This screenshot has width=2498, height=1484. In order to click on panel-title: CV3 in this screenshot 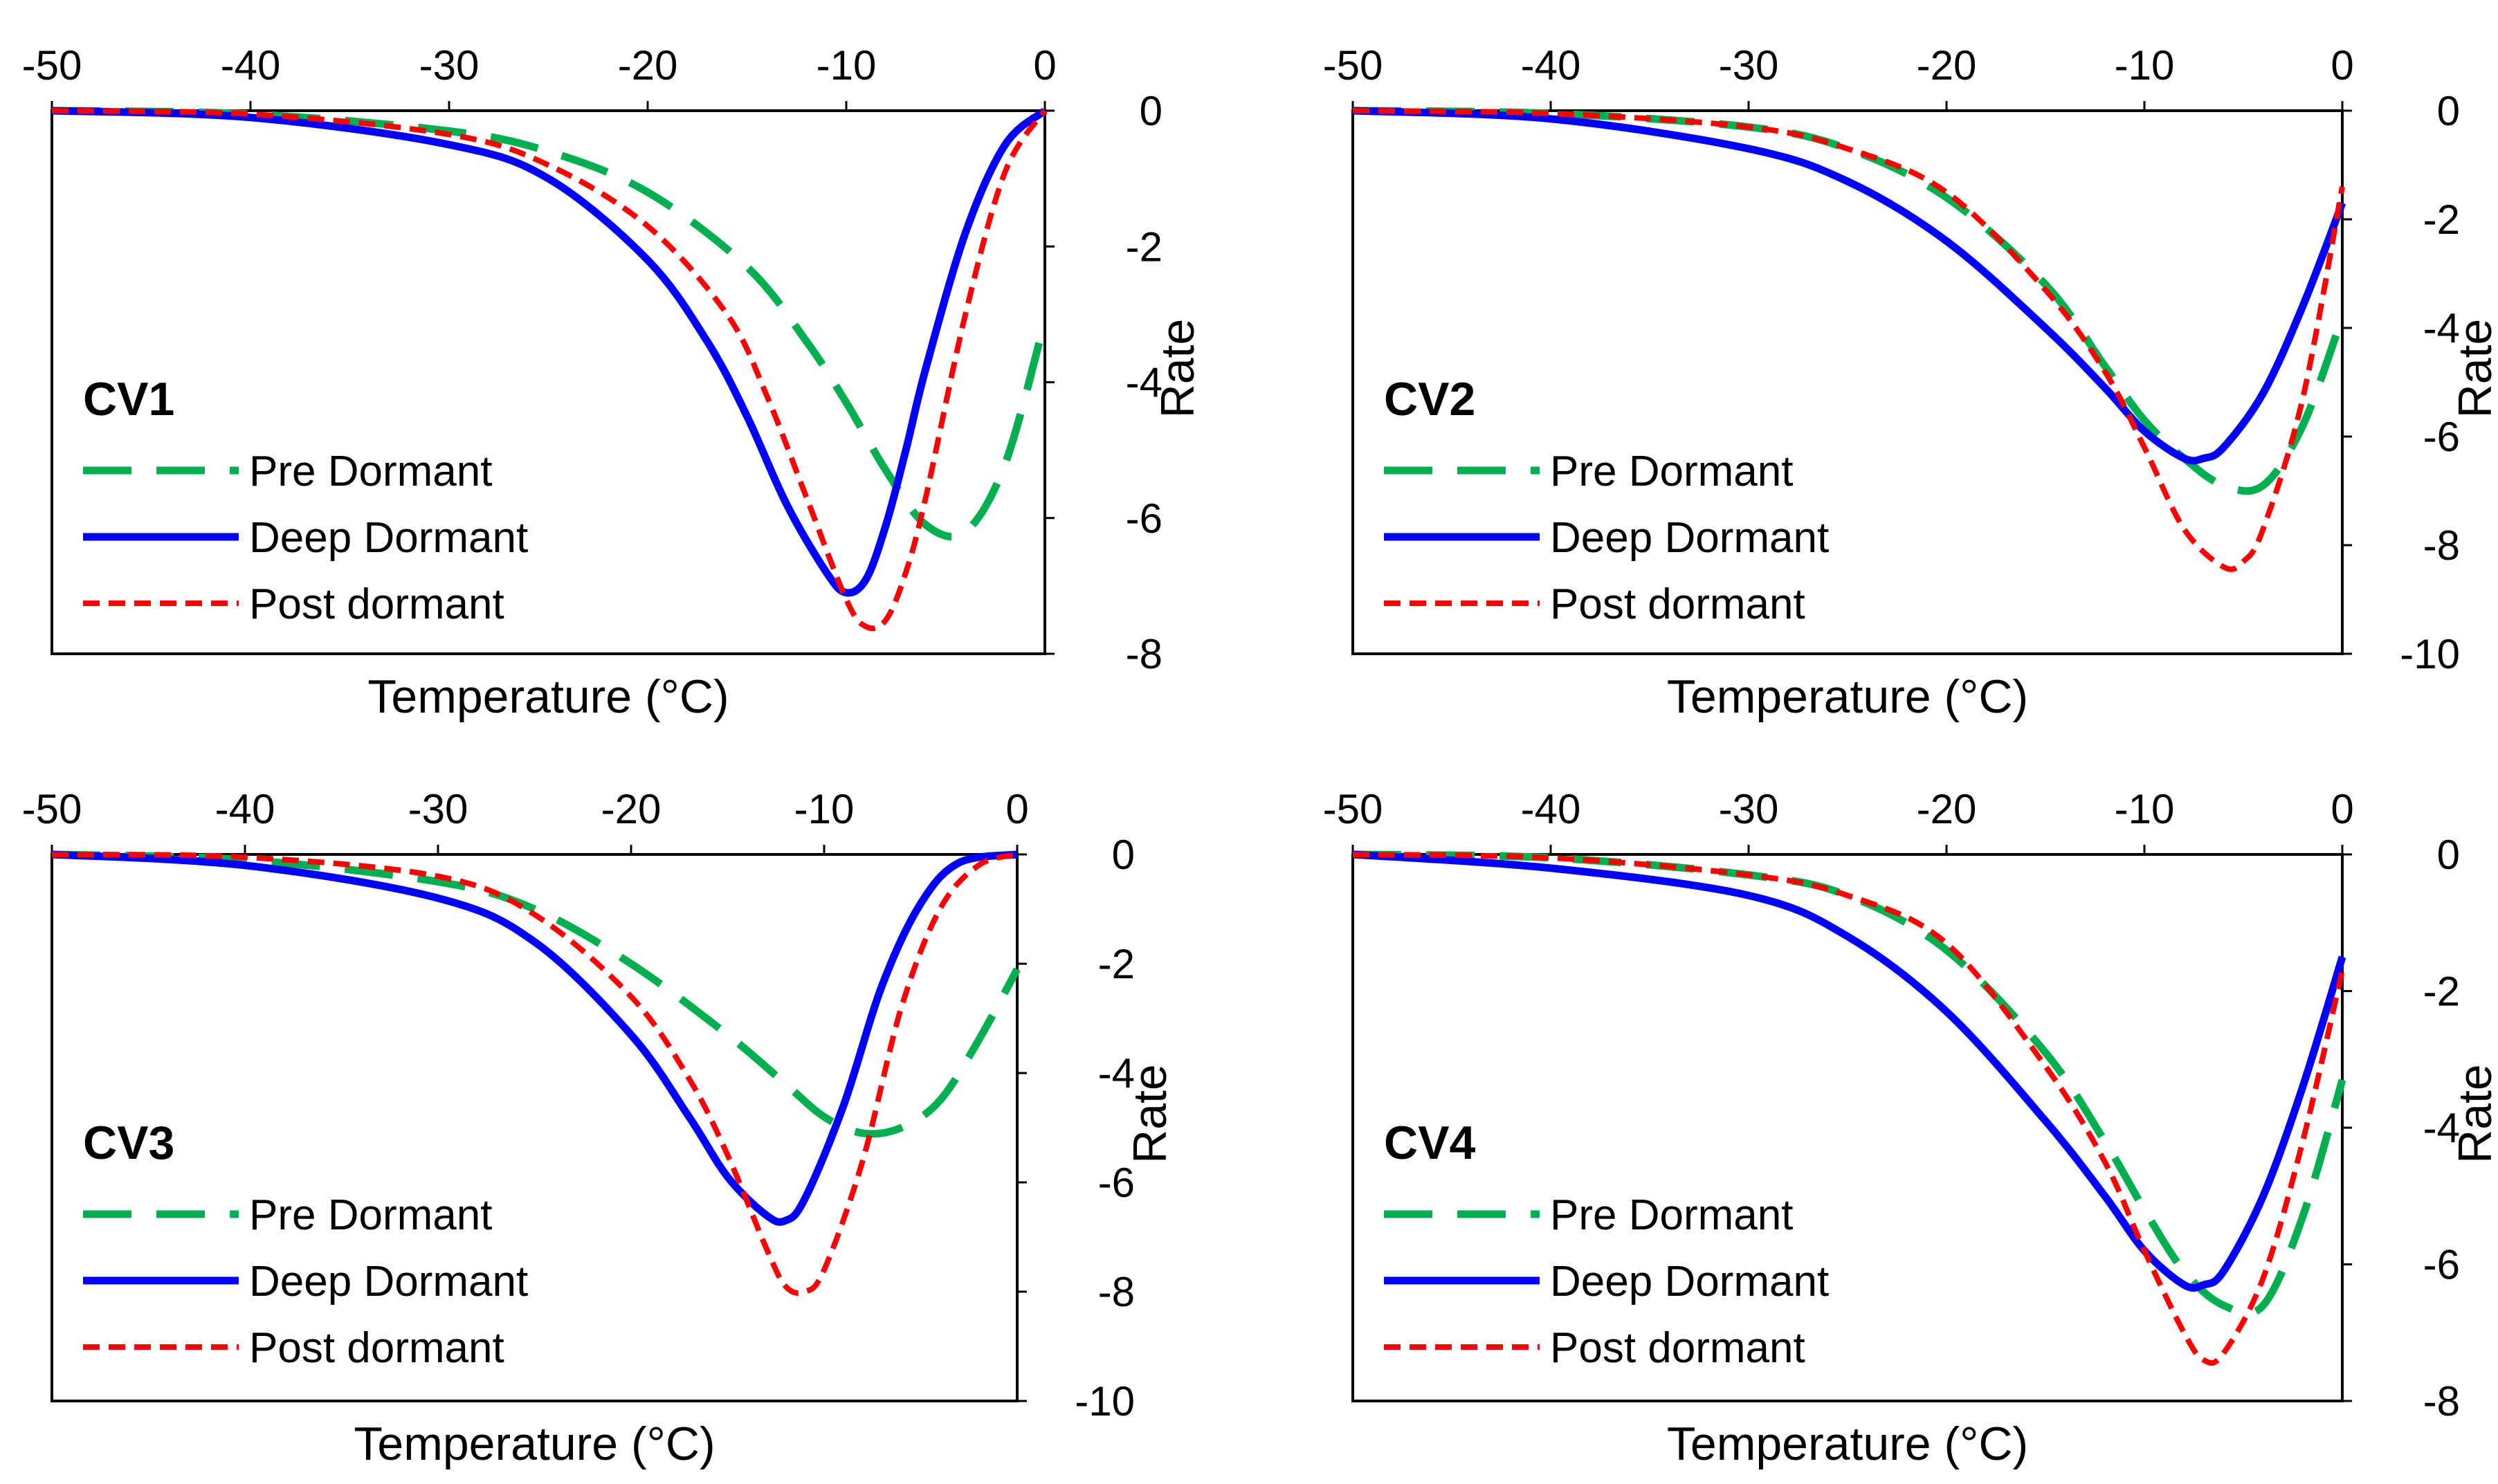, I will do `click(128, 1143)`.